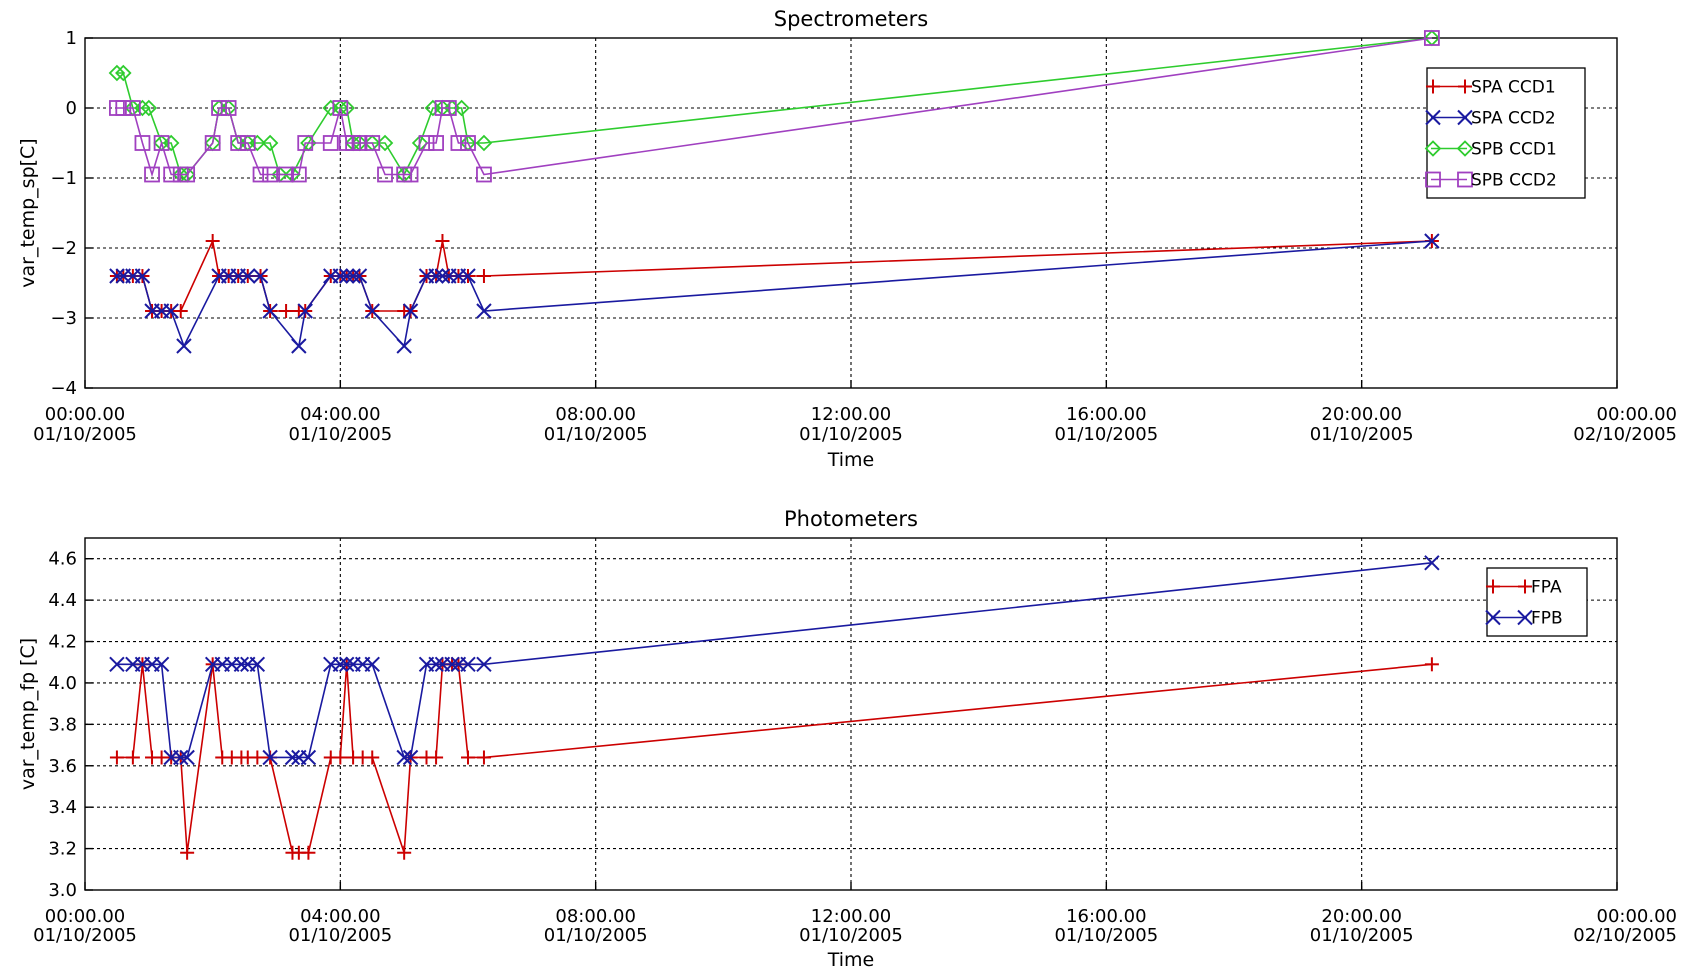 The image size is (1683, 974). What do you see at coordinates (851, 960) in the screenshot?
I see `x-axis-title: Time` at bounding box center [851, 960].